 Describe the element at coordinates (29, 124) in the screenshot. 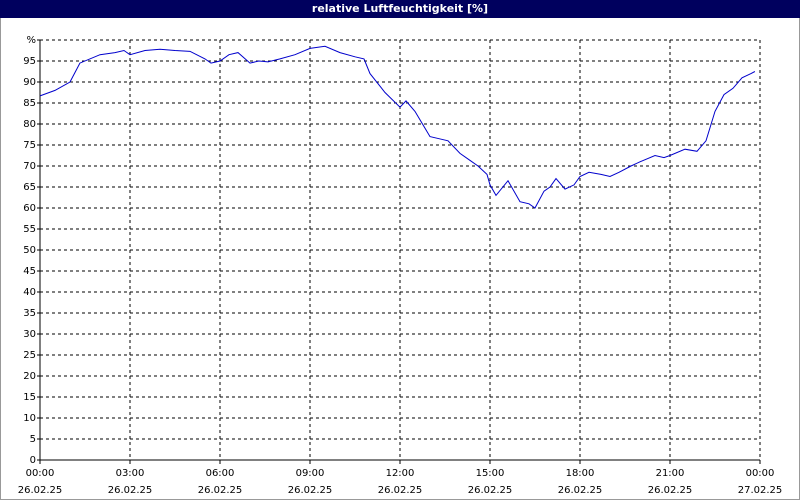

I see `y-tick-label: 80` at that location.